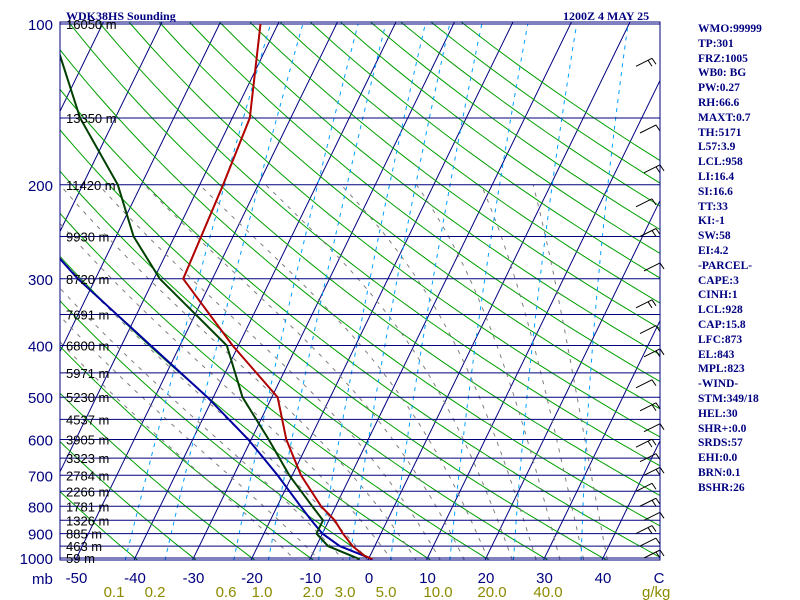  What do you see at coordinates (40, 476) in the screenshot?
I see `pressure-tick-label: 700` at bounding box center [40, 476].